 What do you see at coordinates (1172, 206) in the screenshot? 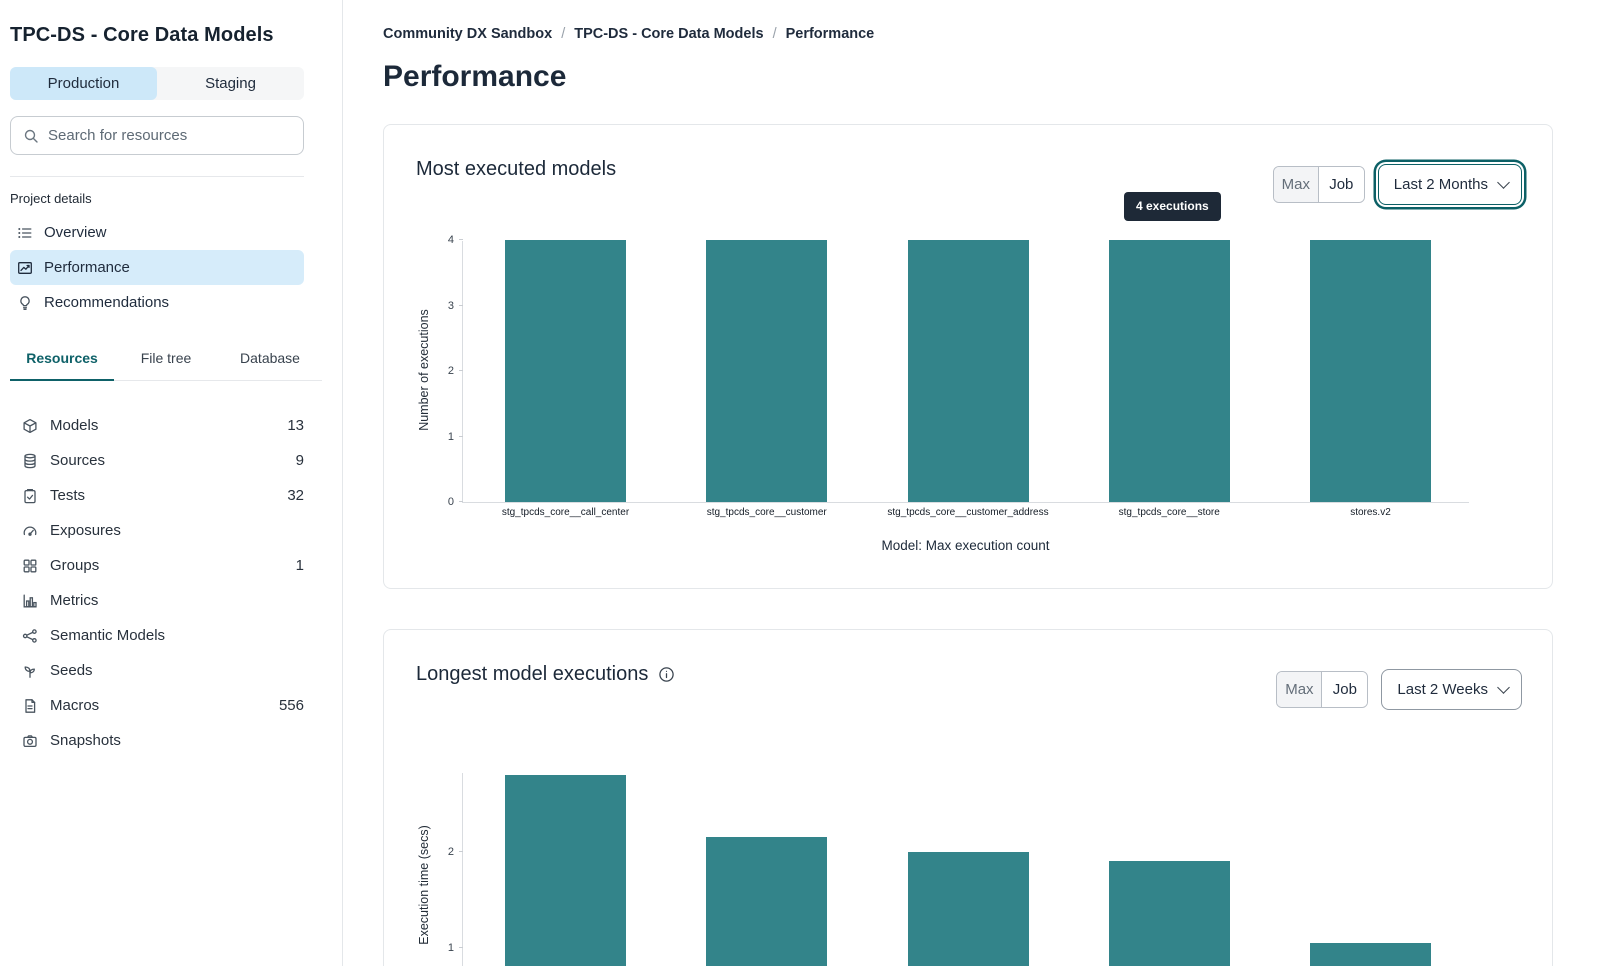
I see `chart-tooltip: 4 executions` at bounding box center [1172, 206].